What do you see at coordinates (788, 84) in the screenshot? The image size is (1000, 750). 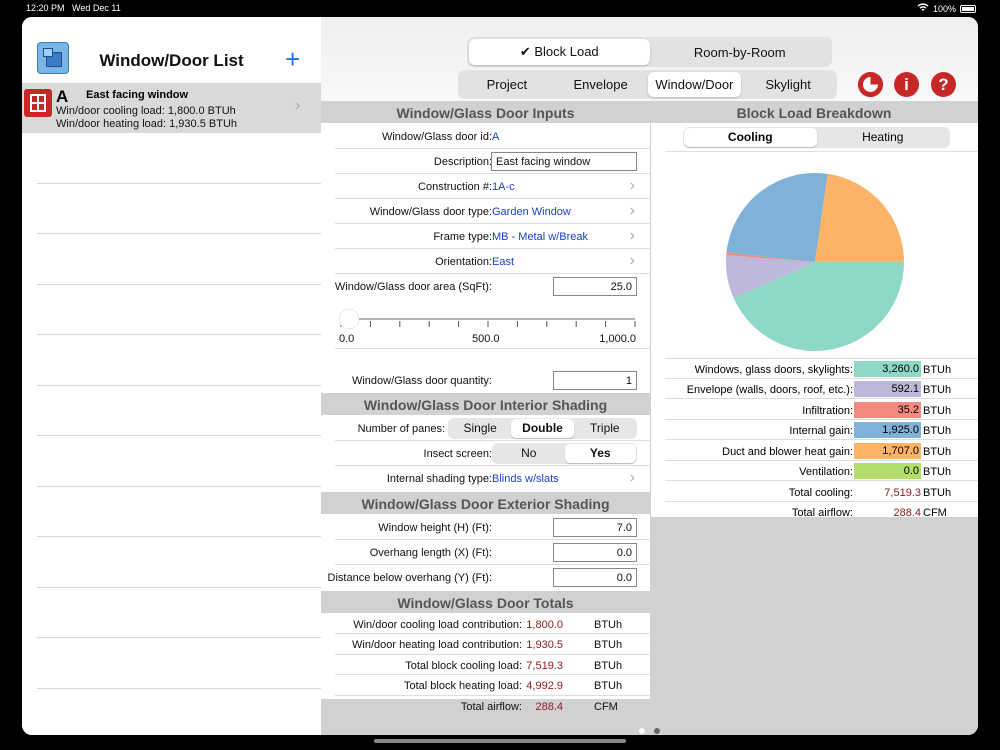 I see `tab-skylight: Skylight` at bounding box center [788, 84].